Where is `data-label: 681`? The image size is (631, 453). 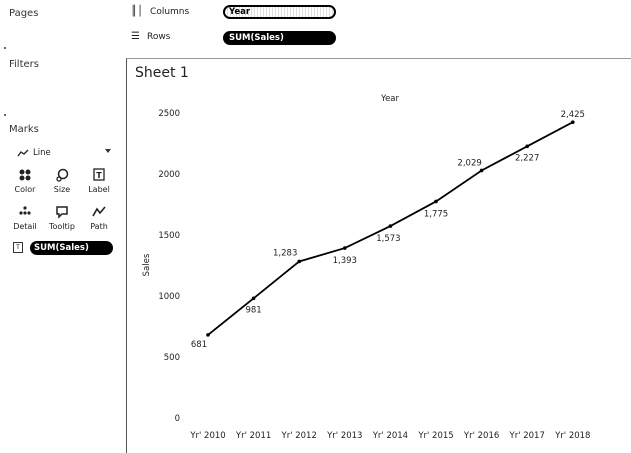
data-label: 681 is located at coordinates (199, 345).